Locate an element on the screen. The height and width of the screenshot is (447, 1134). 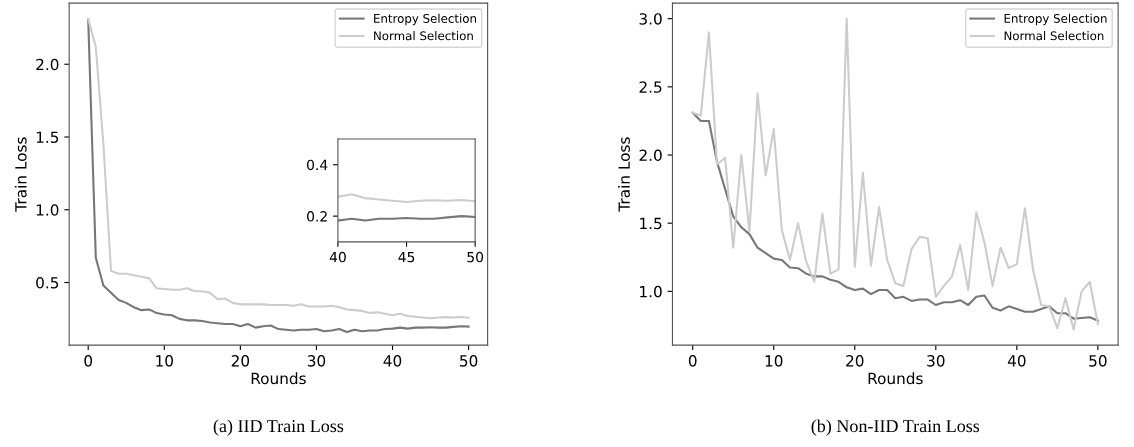
y-tick-label: 0.5 is located at coordinates (47, 282).